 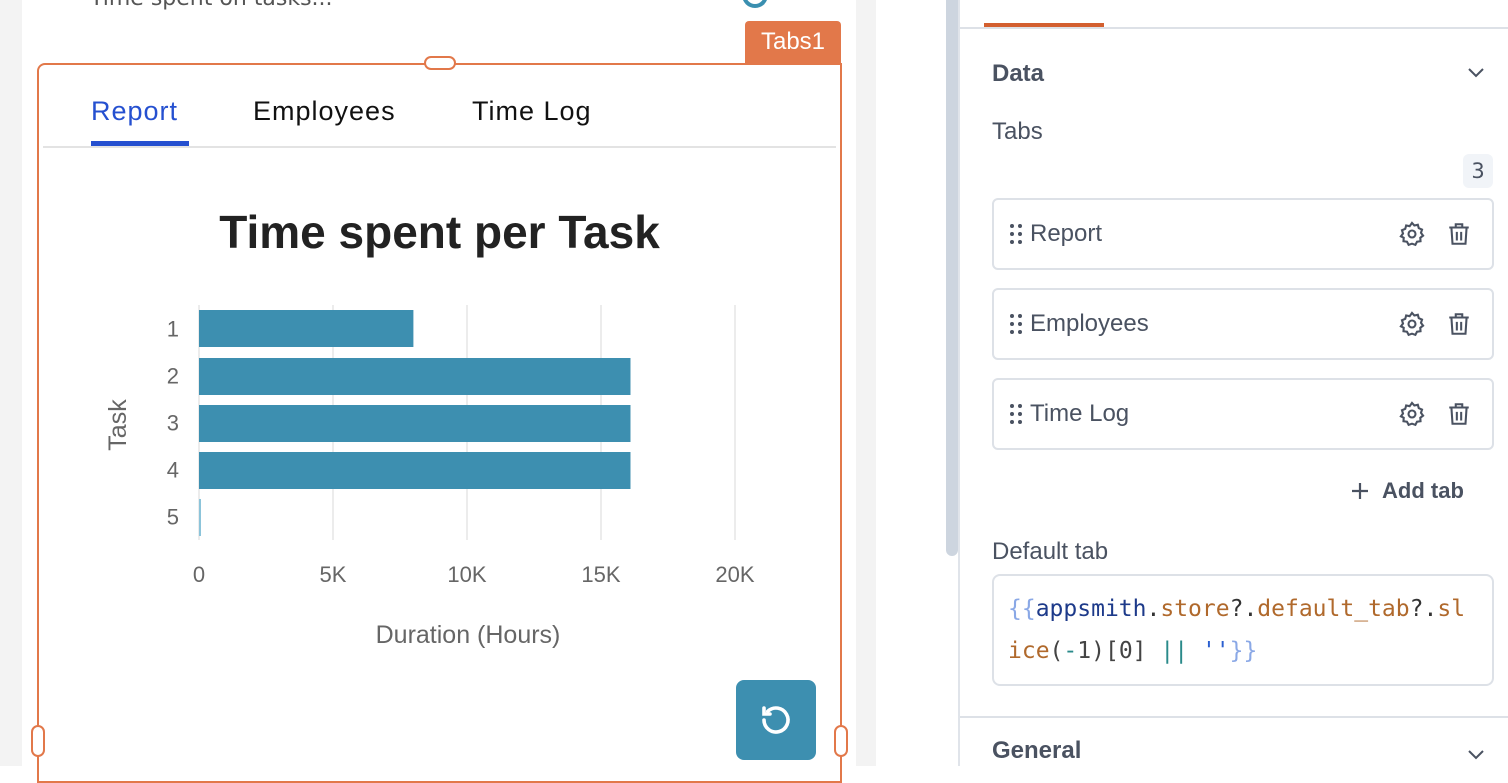 What do you see at coordinates (1044, 25) in the screenshot?
I see `active-pane-tab-indicator` at bounding box center [1044, 25].